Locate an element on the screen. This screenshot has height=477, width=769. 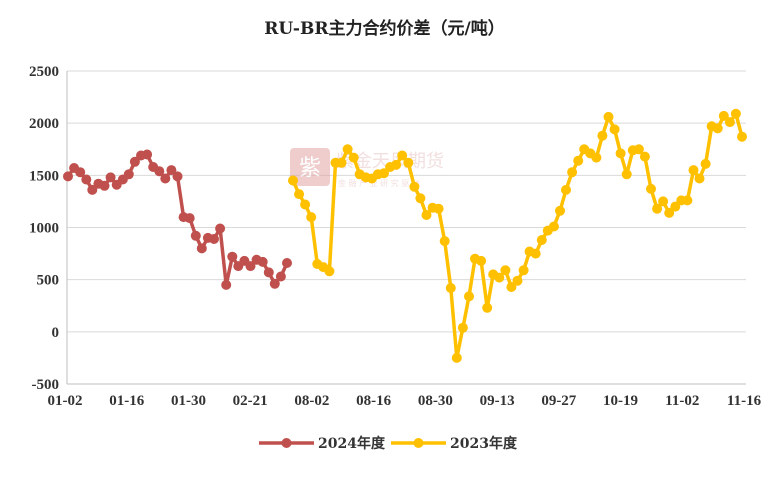
y-tick-label: 2000 is located at coordinates (44, 124).